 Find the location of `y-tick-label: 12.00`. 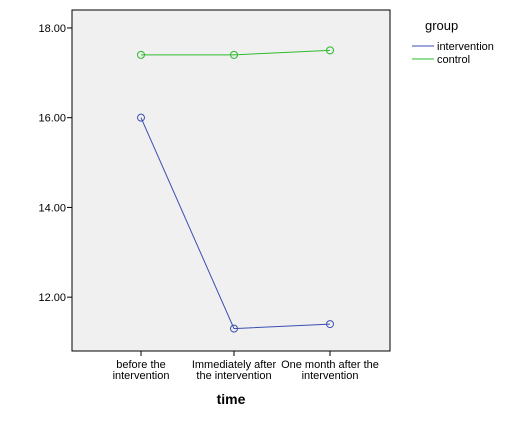

y-tick-label: 12.00 is located at coordinates (52, 298).